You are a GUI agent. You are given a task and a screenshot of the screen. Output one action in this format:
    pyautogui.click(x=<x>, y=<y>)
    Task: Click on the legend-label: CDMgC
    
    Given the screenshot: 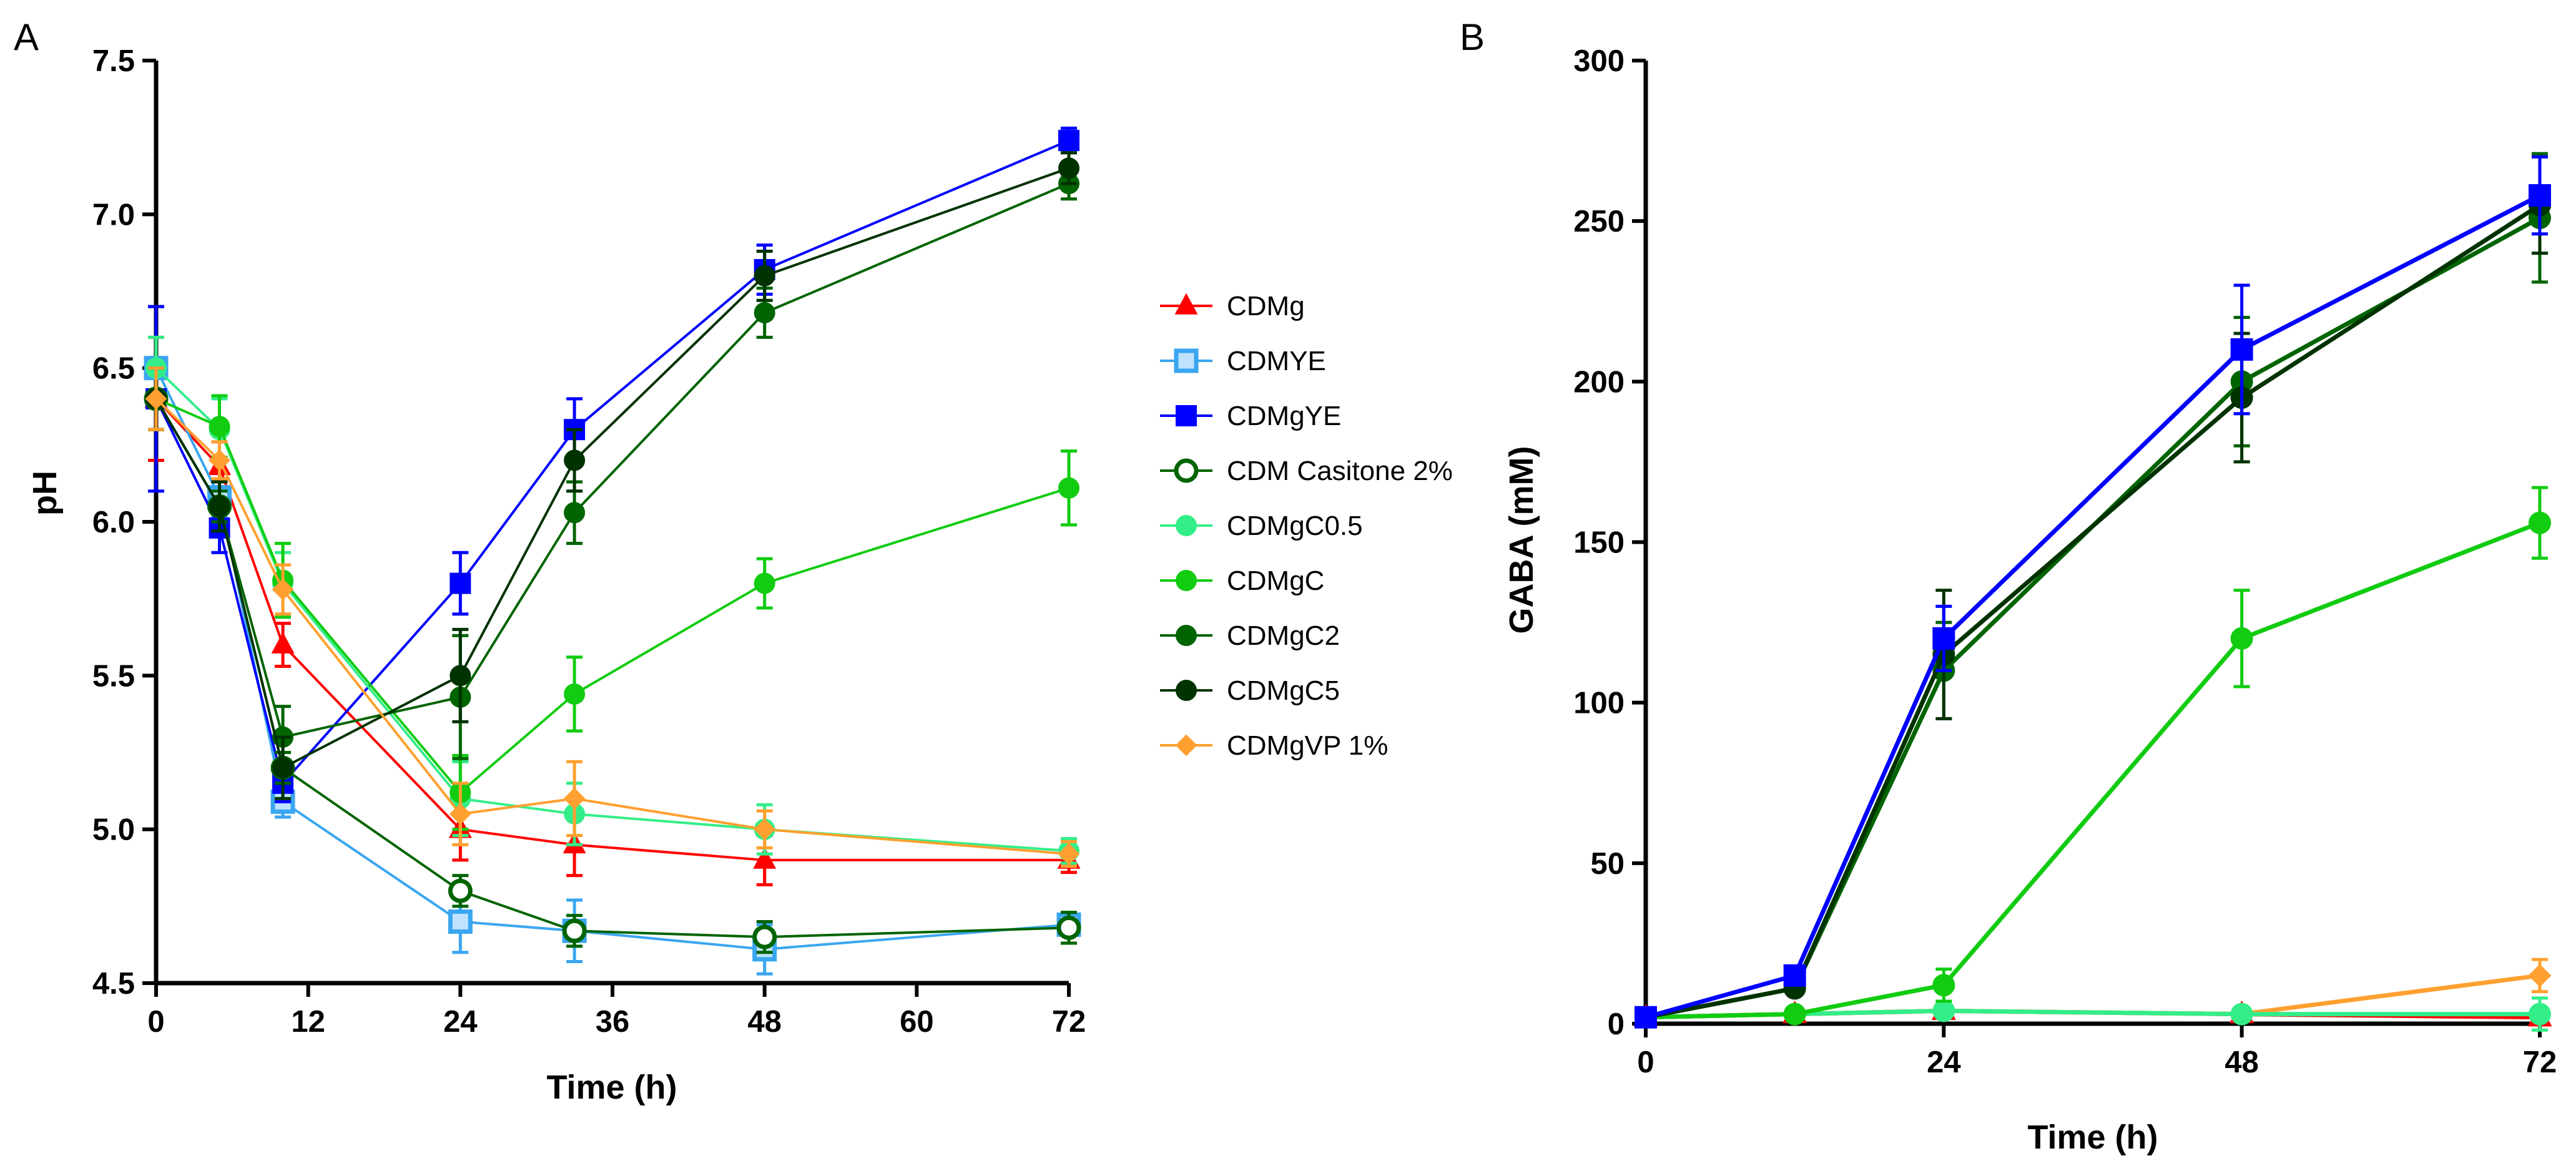 What is the action you would take?
    pyautogui.click(x=1275, y=581)
    